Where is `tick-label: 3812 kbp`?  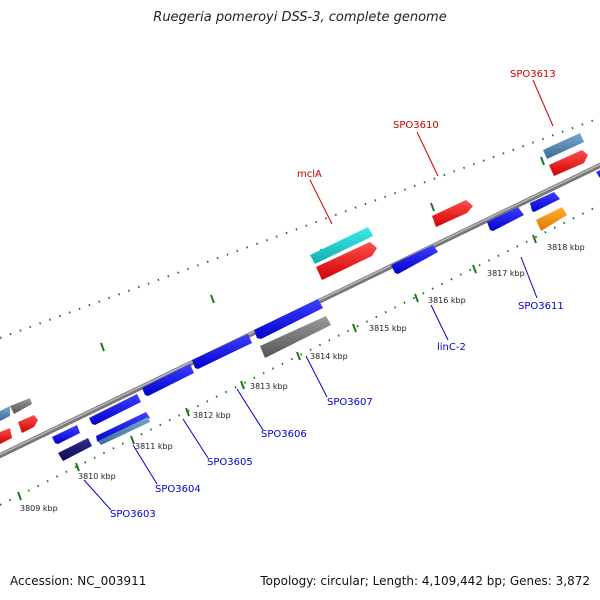 tick-label: 3812 kbp is located at coordinates (212, 415).